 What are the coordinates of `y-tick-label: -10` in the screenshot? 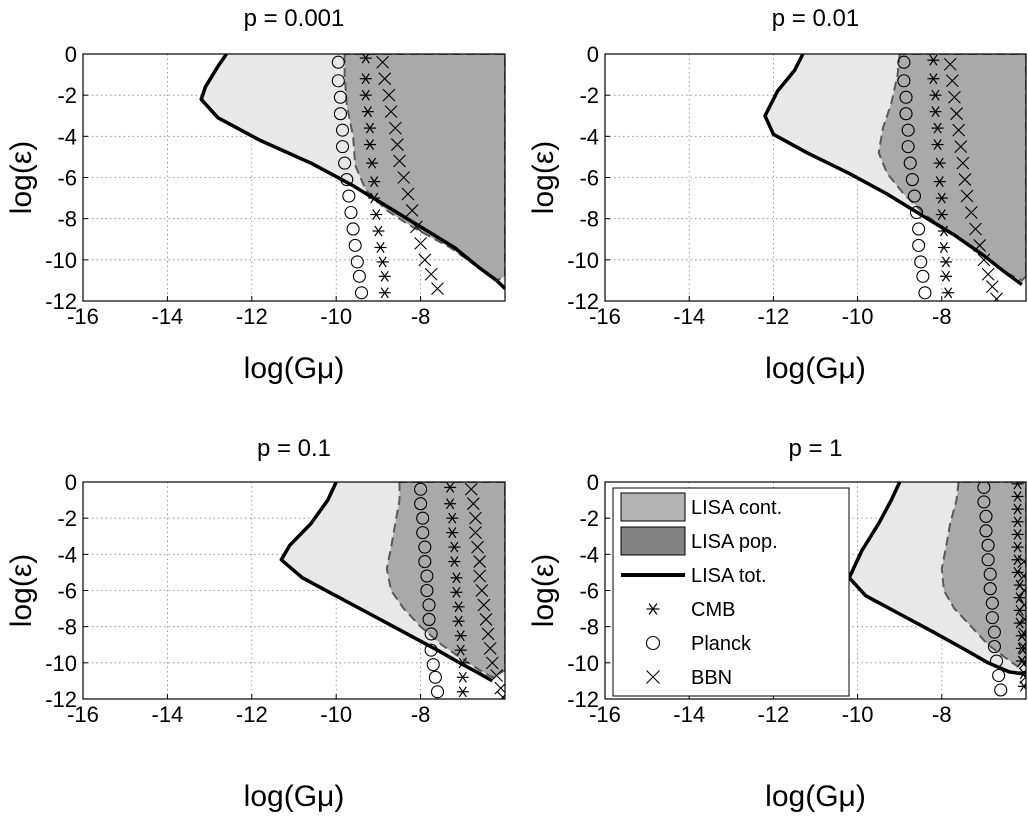 It's located at (61, 260).